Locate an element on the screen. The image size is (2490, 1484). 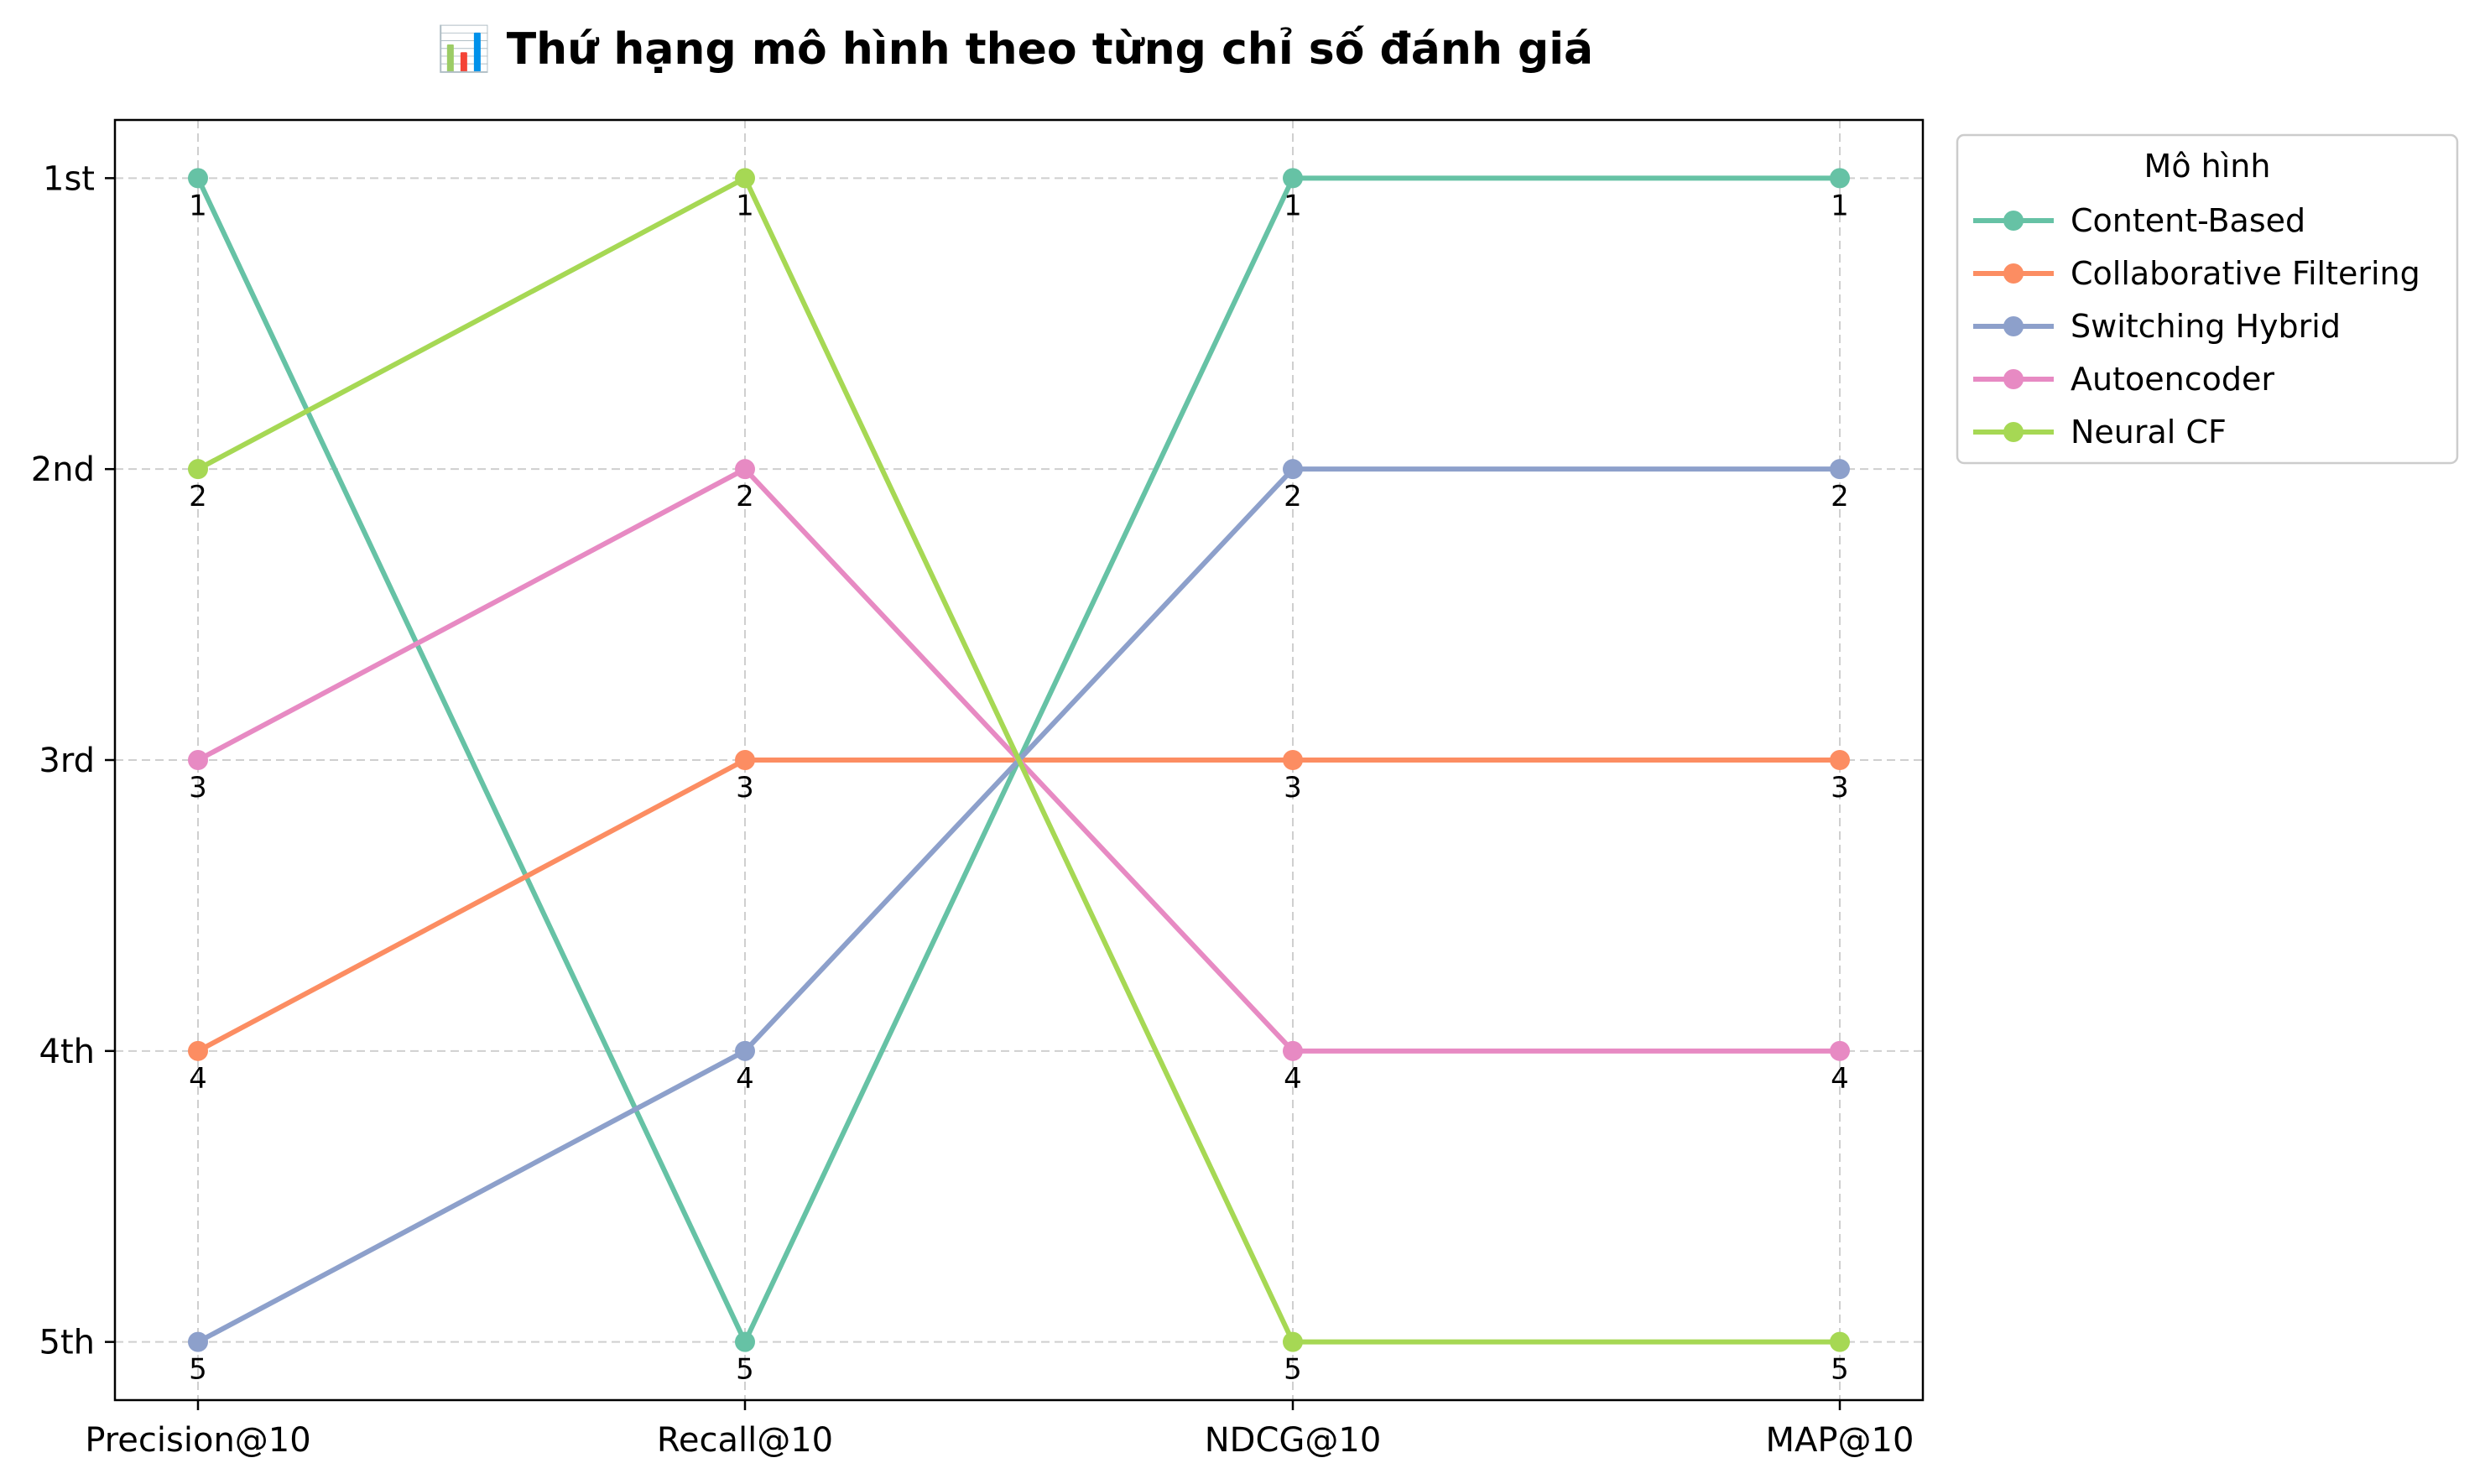
y-tick-label: 5th is located at coordinates (67, 1343).